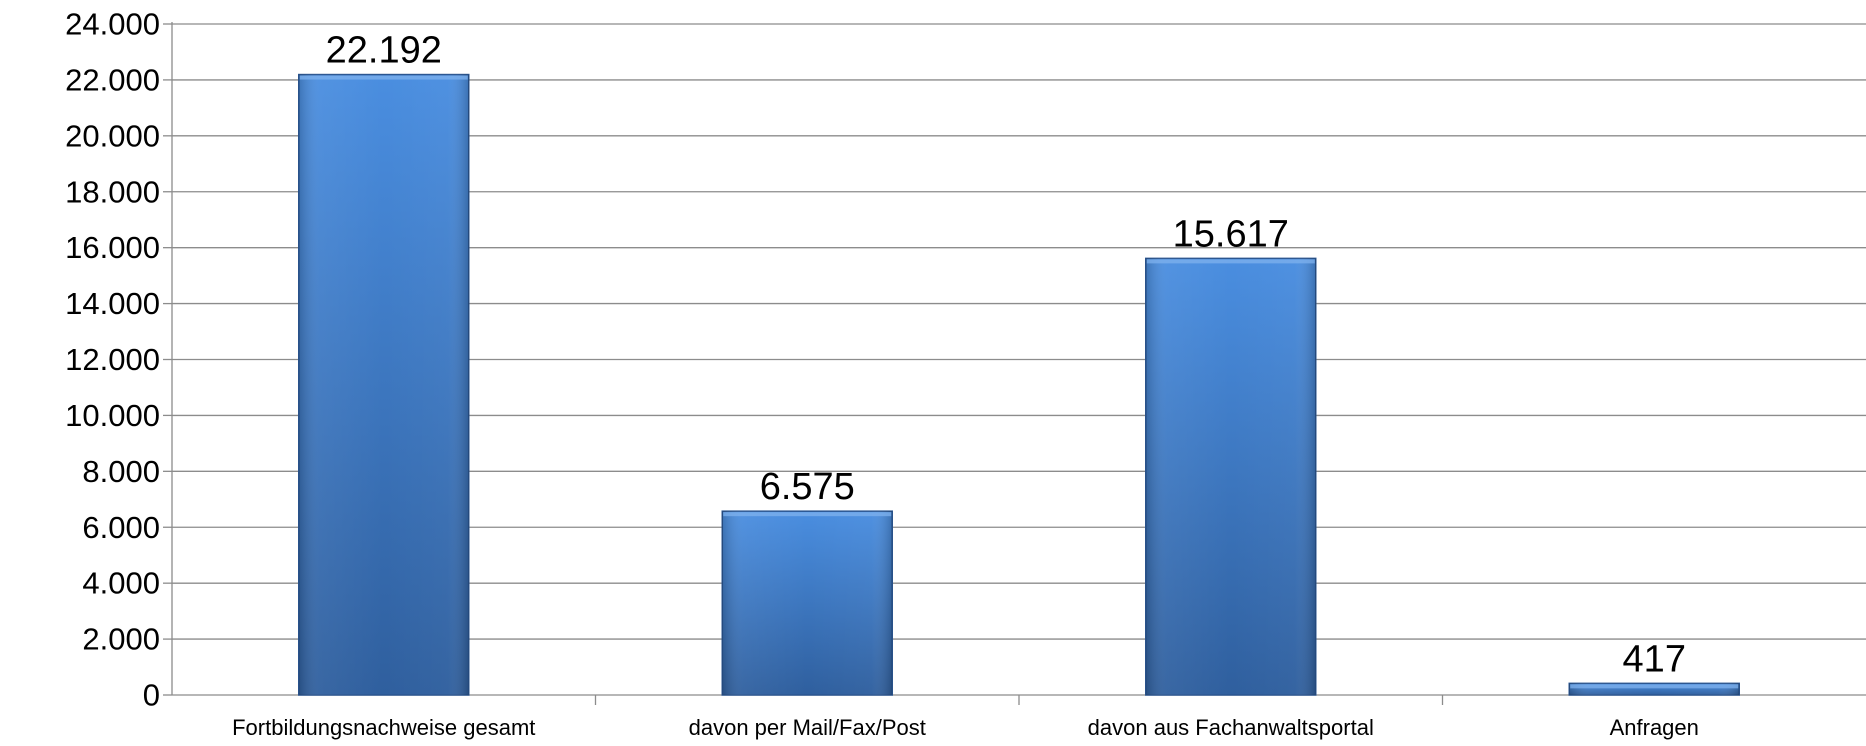 This screenshot has width=1866, height=746. Describe the element at coordinates (112, 247) in the screenshot. I see `y-tick-label: 16.000` at that location.